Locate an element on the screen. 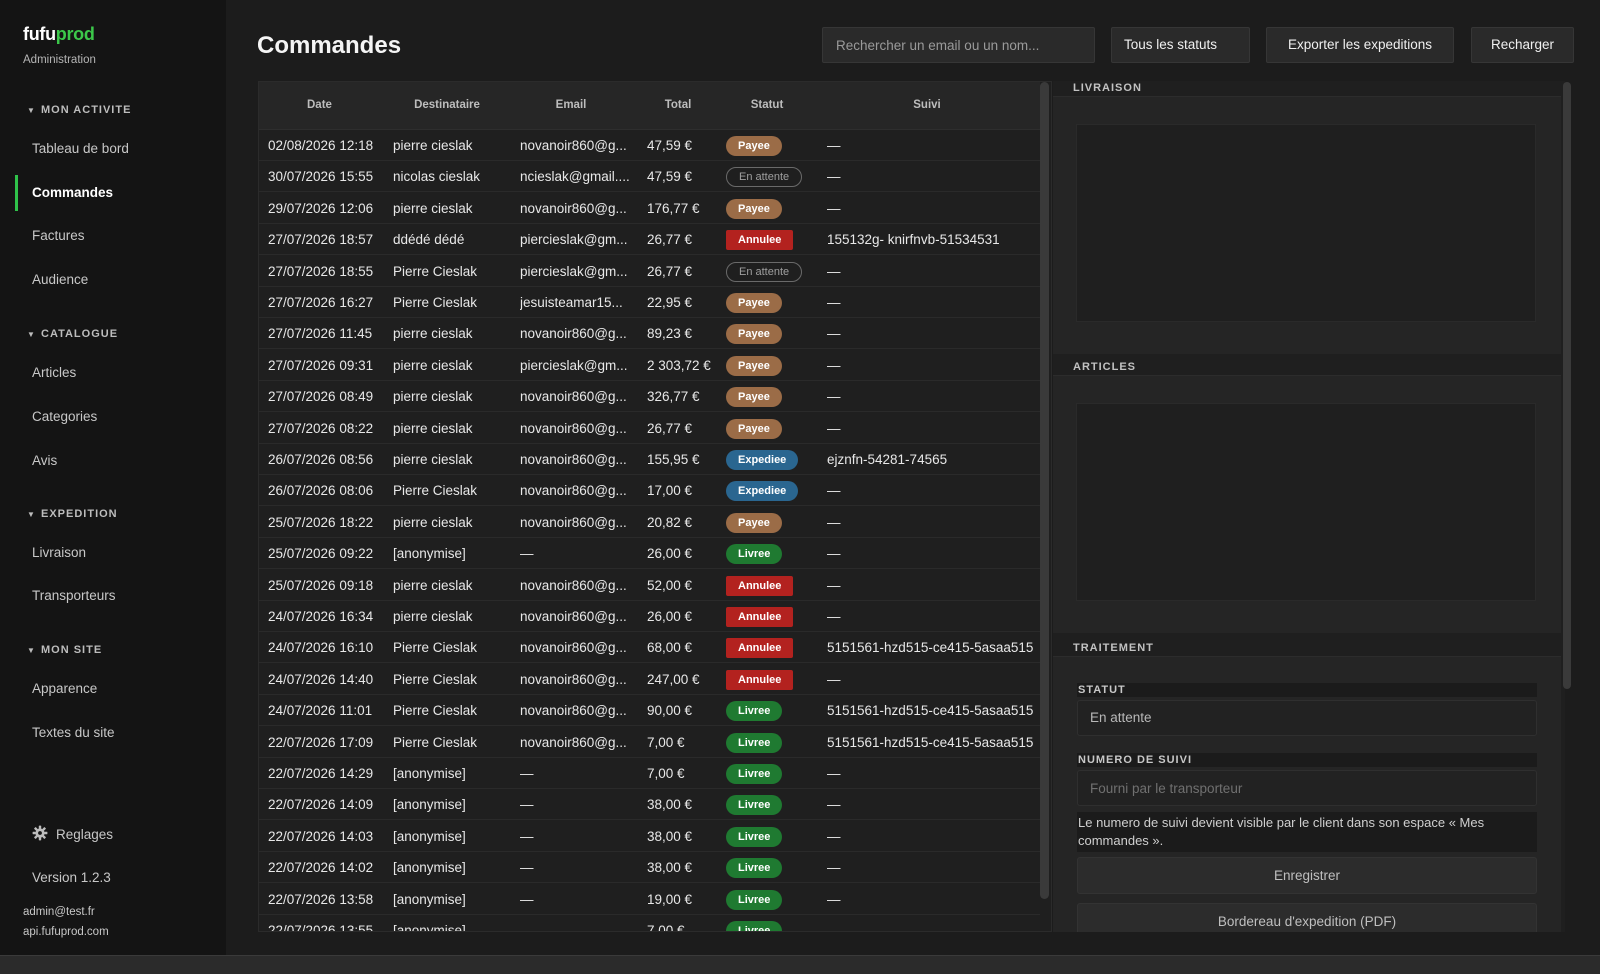 The width and height of the screenshot is (1600, 974). sidebar-item-audience: Audience is located at coordinates (60, 279).